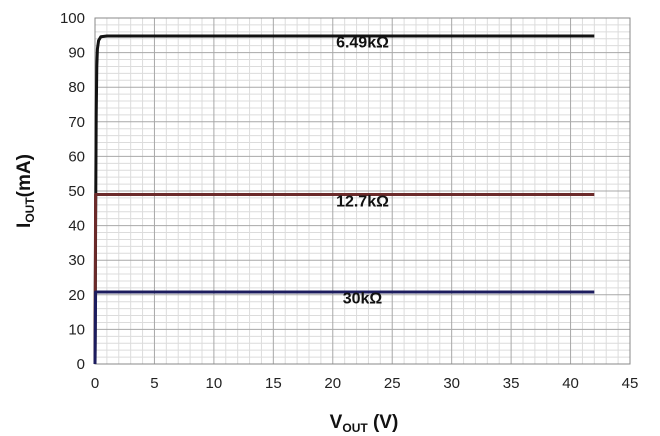 The height and width of the screenshot is (436, 660). What do you see at coordinates (332, 383) in the screenshot?
I see `x-tick-label: 20` at bounding box center [332, 383].